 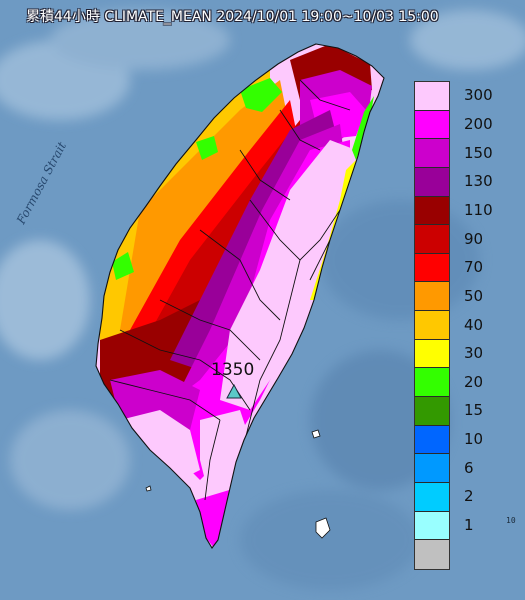 I want to click on legend-label: 30, so click(x=474, y=353).